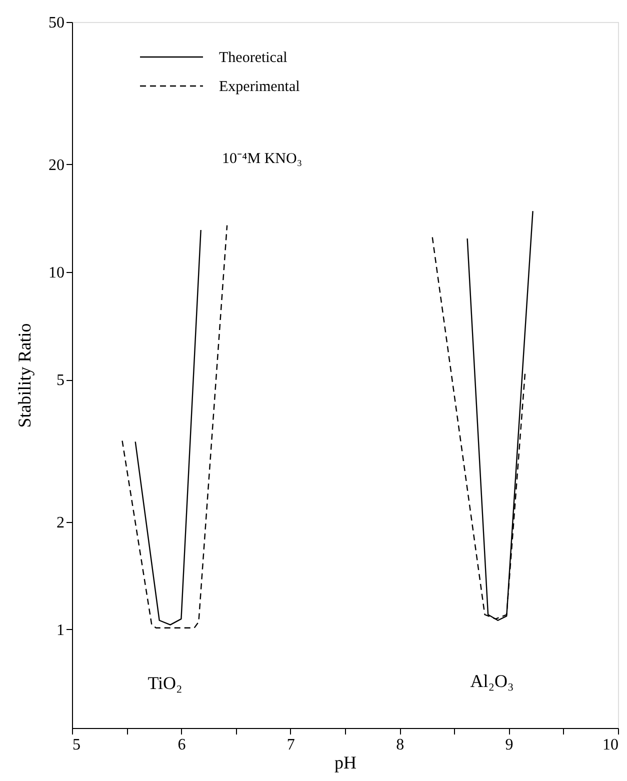 This screenshot has width=627, height=781. I want to click on annotation: Al₂O₃, so click(492, 681).